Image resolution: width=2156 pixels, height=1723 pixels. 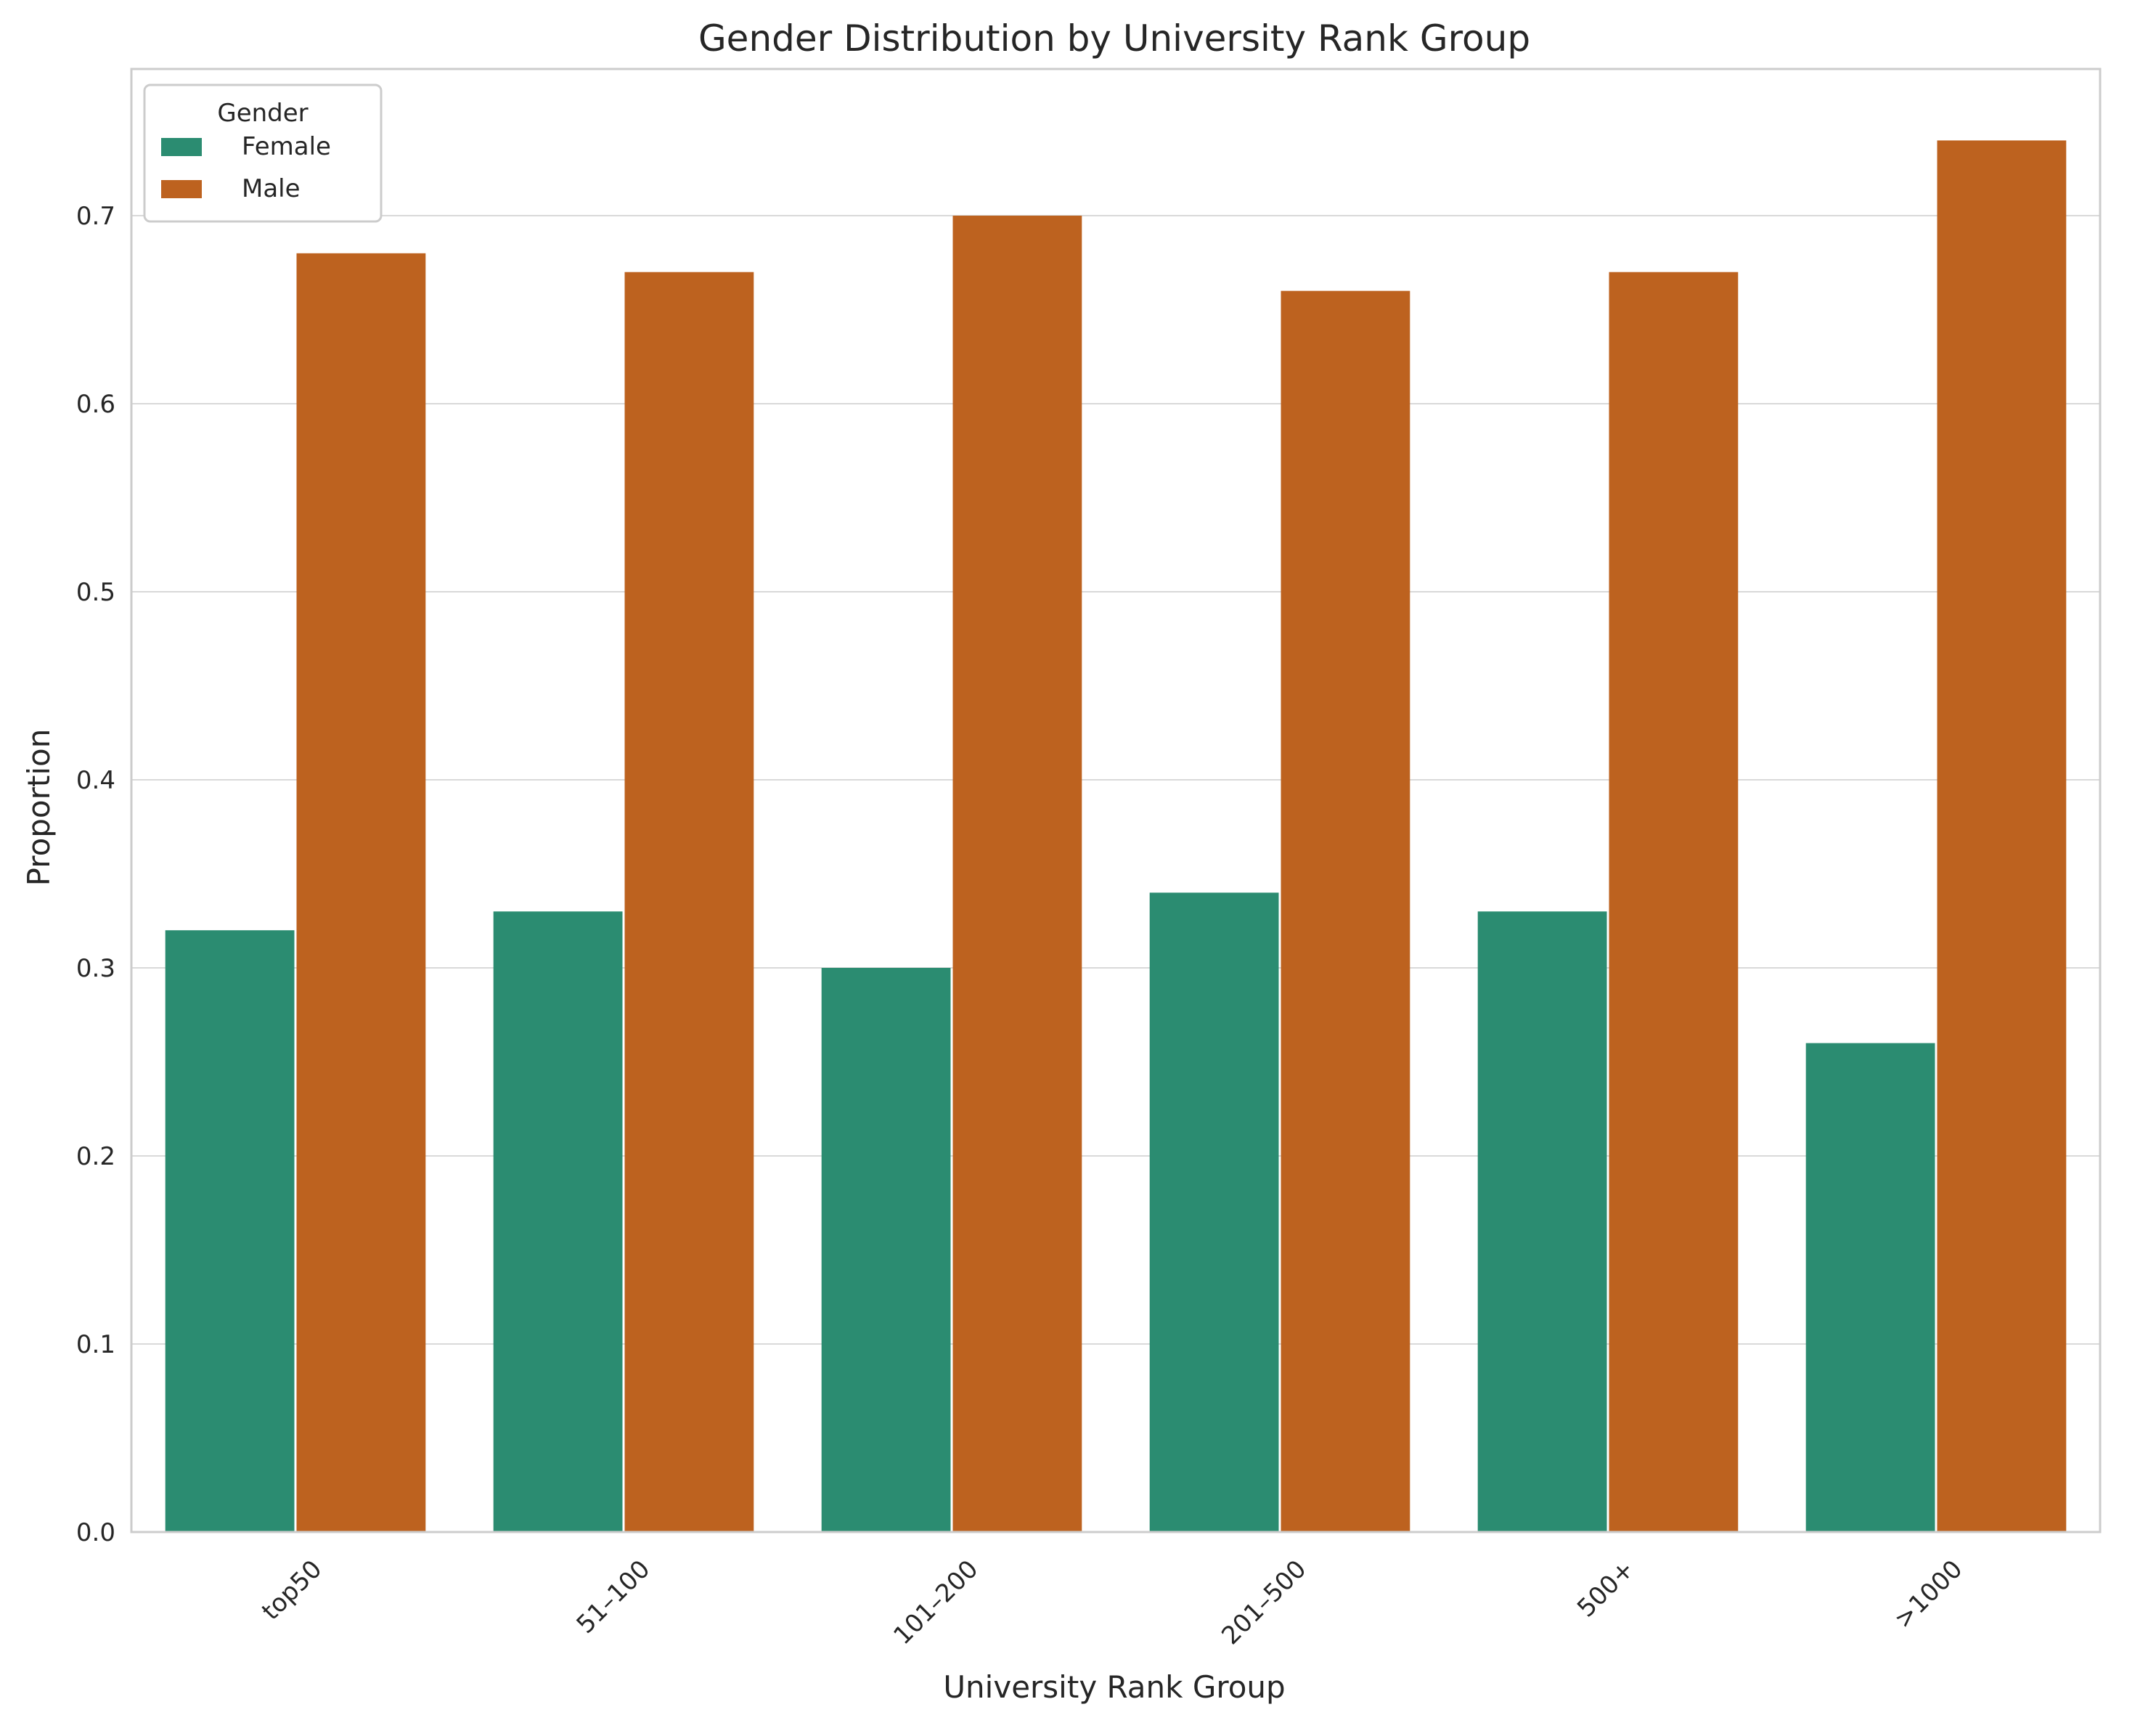 I want to click on y-tick-label: 0.4, so click(x=96, y=780).